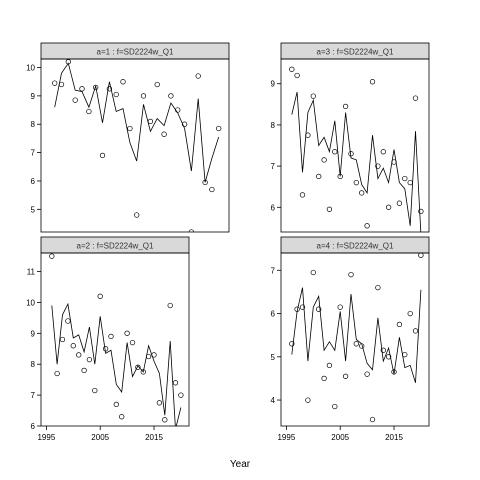 This screenshot has height=480, width=480. Describe the element at coordinates (355, 246) in the screenshot. I see `strip-label: a=4 : f=SD2224w_Q1` at that location.